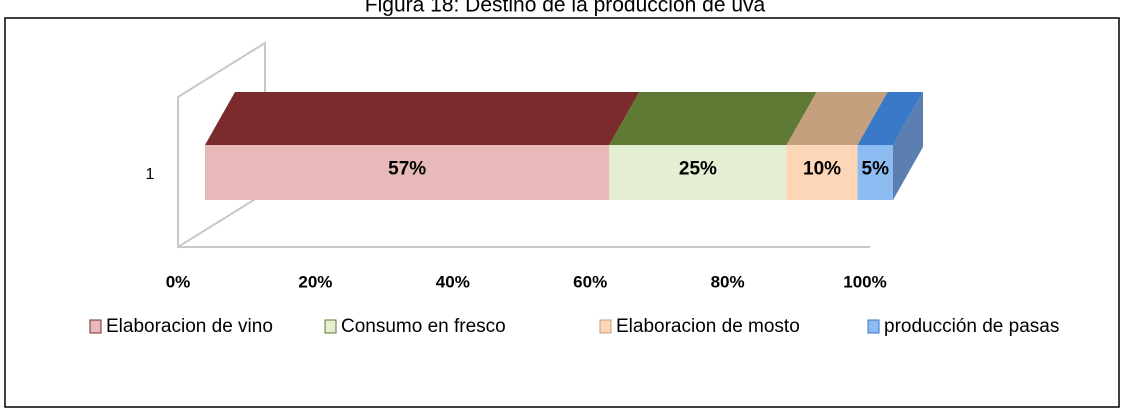  I want to click on x-tick-label: 20%, so click(315, 281).